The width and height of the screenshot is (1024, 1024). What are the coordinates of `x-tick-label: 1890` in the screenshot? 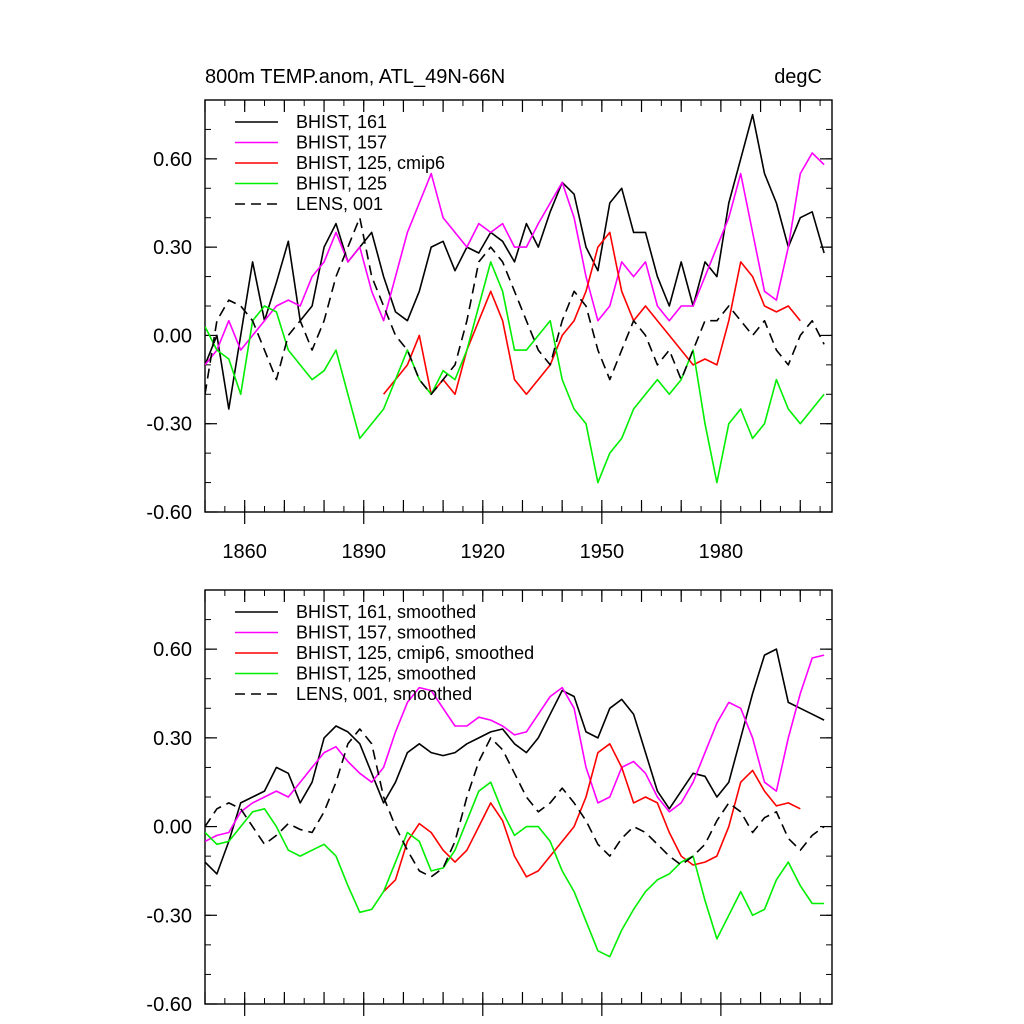 It's located at (363, 552).